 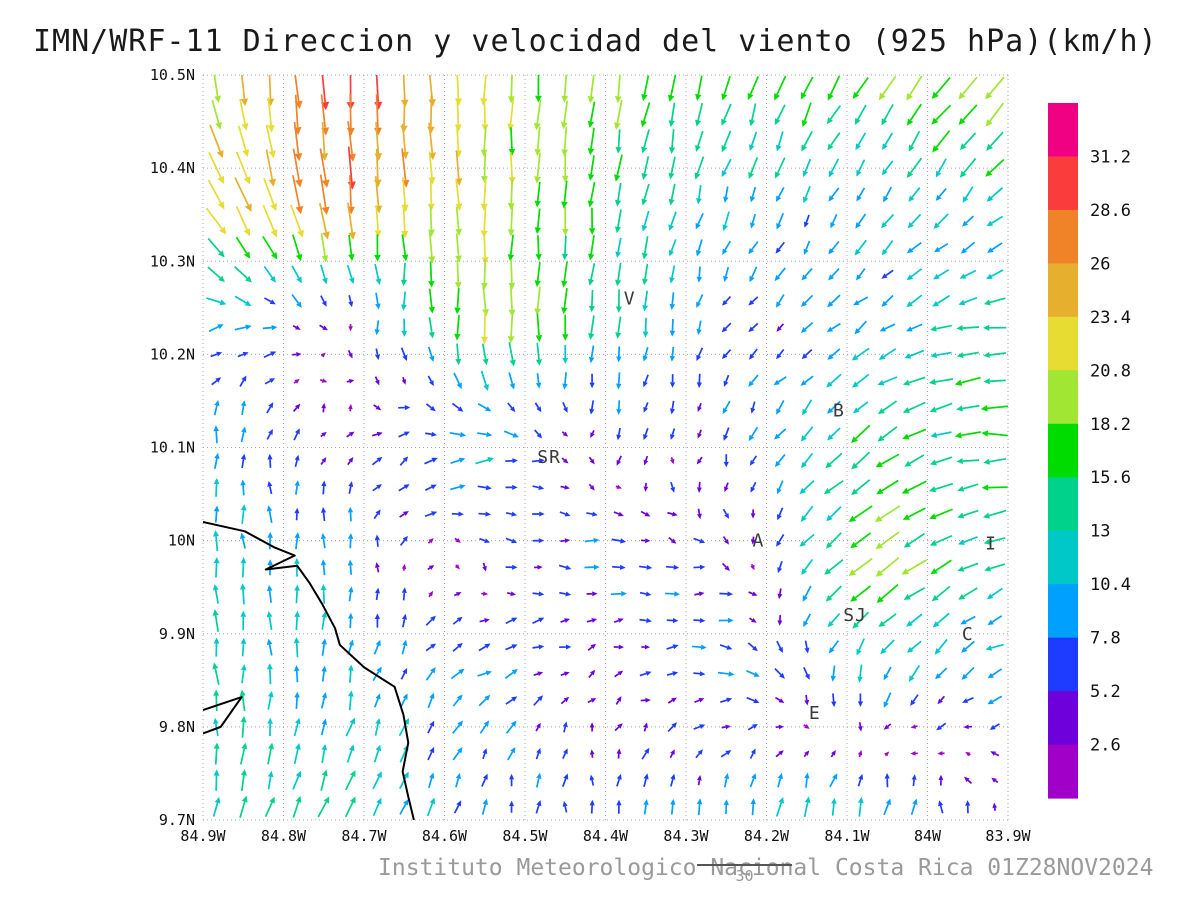 What do you see at coordinates (991, 543) in the screenshot?
I see `station-label: I` at bounding box center [991, 543].